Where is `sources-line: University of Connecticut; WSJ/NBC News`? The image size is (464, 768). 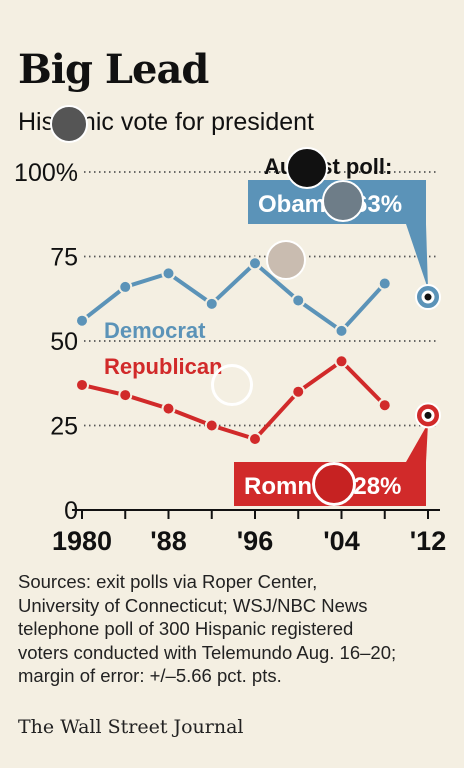
sources-line: University of Connecticut; WSJ/NBC News is located at coordinates (193, 605).